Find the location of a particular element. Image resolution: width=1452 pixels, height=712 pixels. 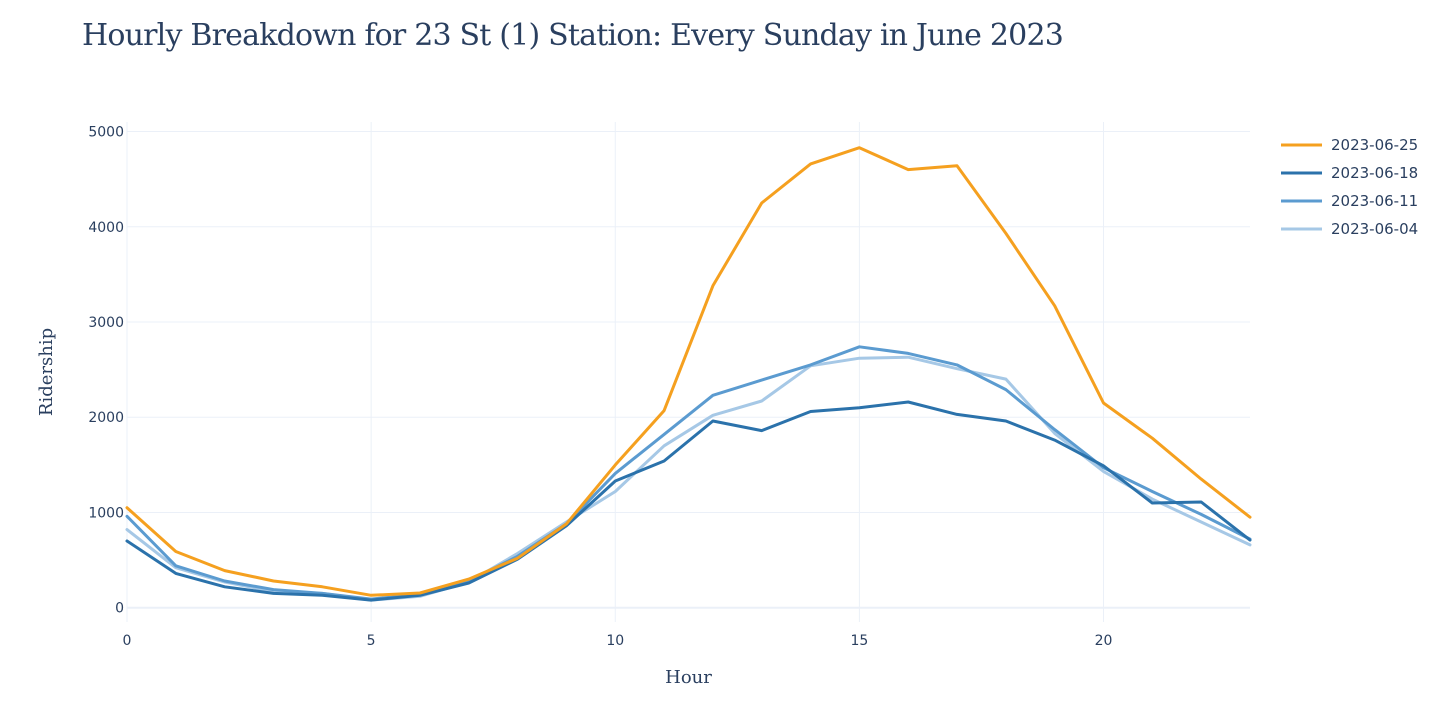

legend-item: 2023-06-04 is located at coordinates (1349, 229).